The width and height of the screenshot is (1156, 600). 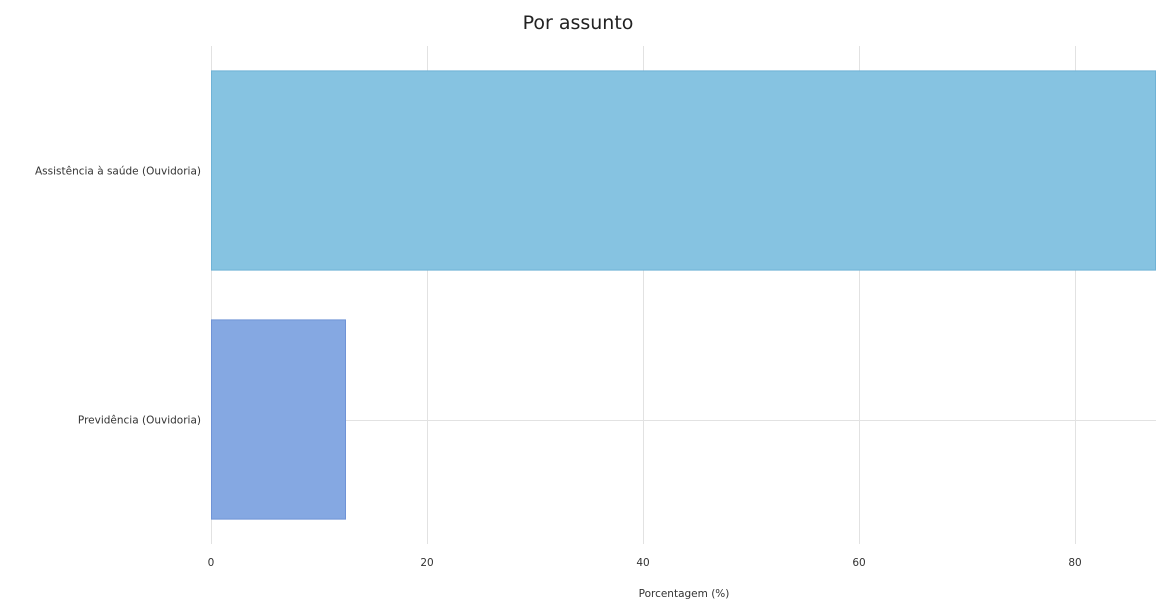 I want to click on x-tick-label: 60, so click(x=858, y=563).